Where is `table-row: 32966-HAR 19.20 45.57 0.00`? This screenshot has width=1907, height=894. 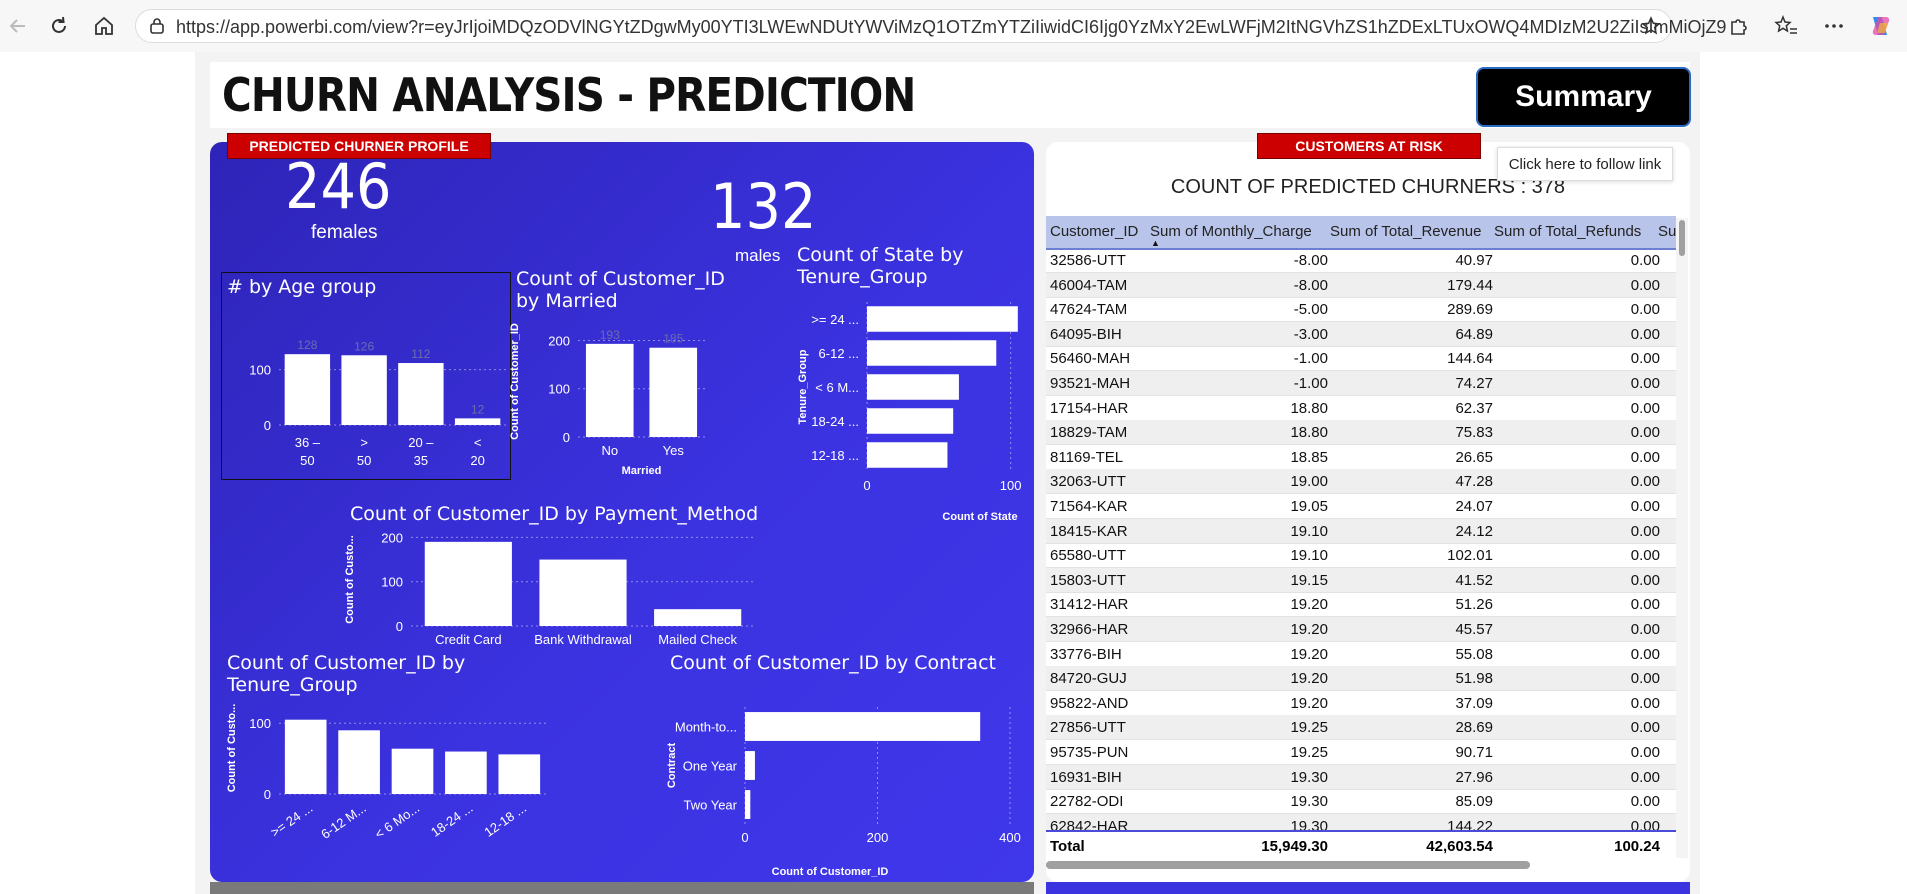 table-row: 32966-HAR 19.20 45.57 0.00 is located at coordinates (1361, 629).